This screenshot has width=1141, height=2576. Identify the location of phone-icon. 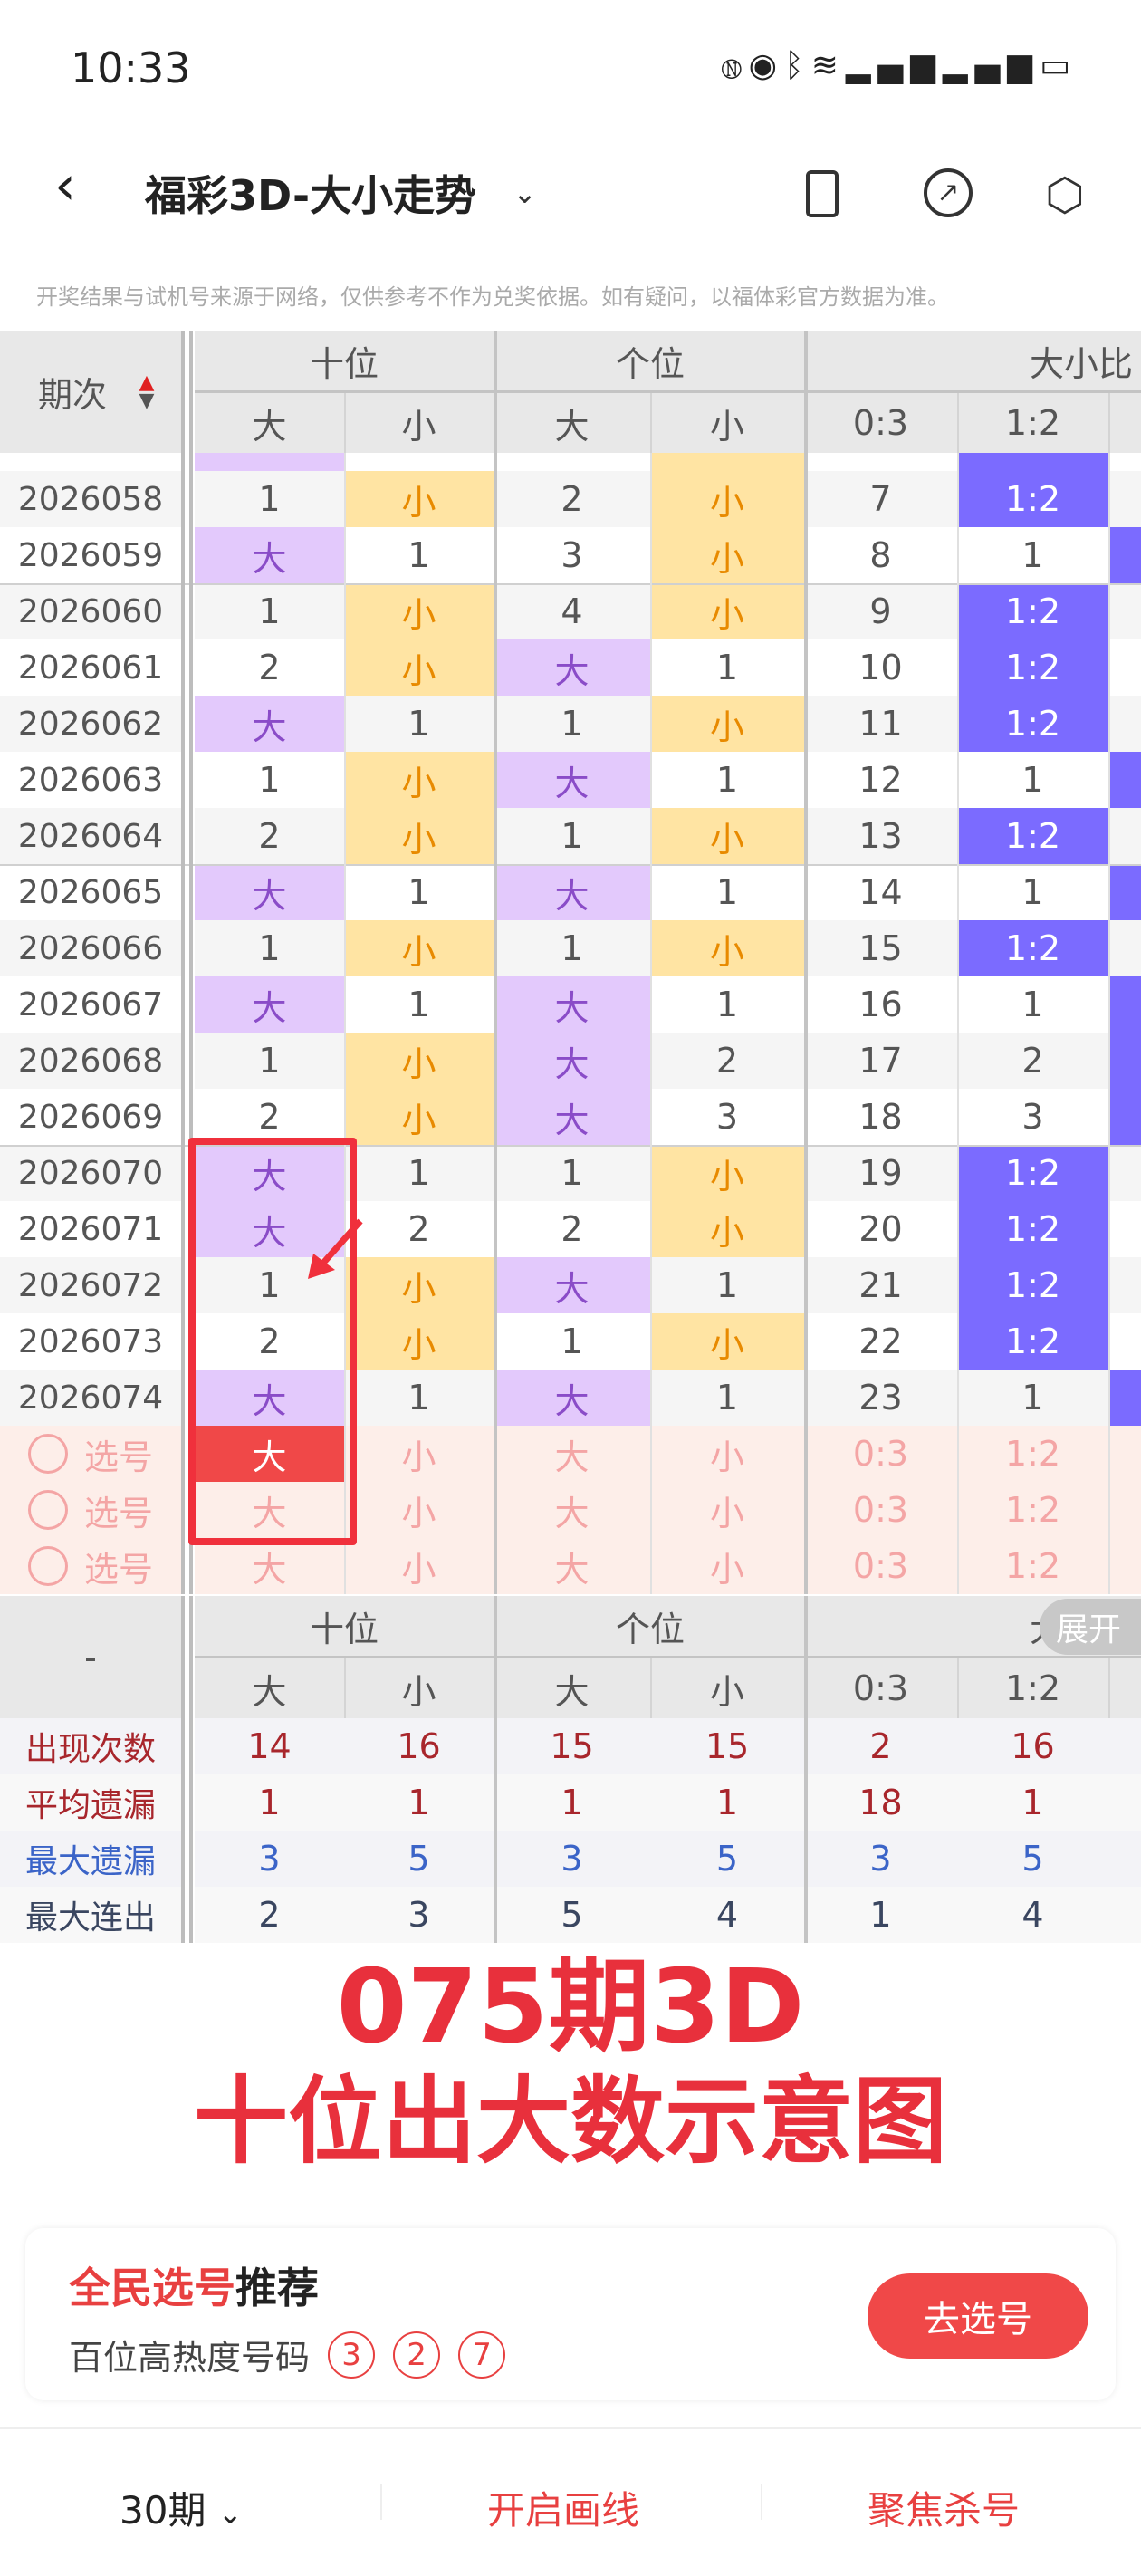
(823, 193).